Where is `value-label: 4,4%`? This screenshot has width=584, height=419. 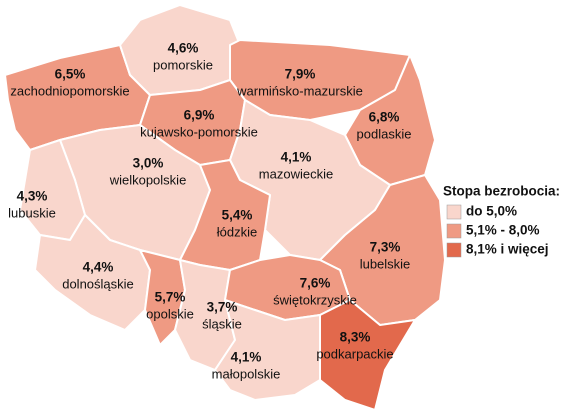
value-label: 4,4% is located at coordinates (98, 267).